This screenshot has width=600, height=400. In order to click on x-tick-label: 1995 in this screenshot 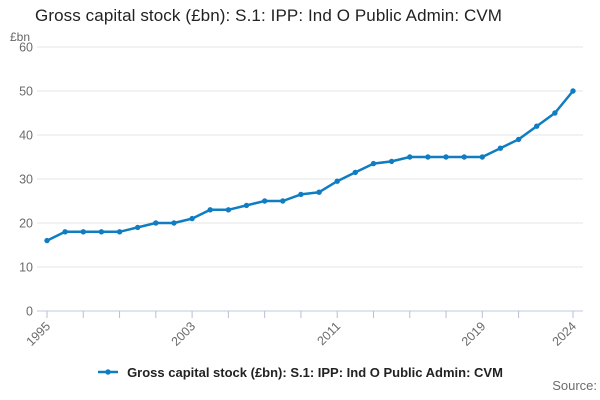, I will do `click(39, 334)`.